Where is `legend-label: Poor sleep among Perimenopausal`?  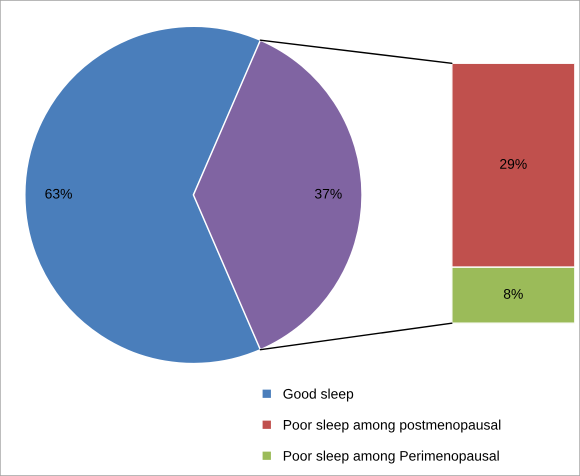
legend-label: Poor sleep among Perimenopausal is located at coordinates (391, 457).